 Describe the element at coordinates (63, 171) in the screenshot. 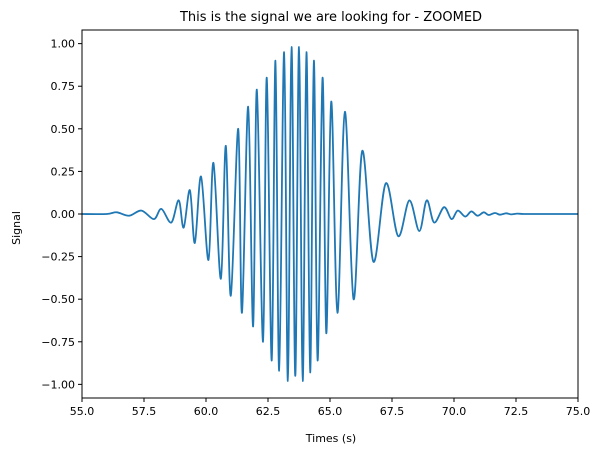

I see `y-tick-label: 0.25` at that location.